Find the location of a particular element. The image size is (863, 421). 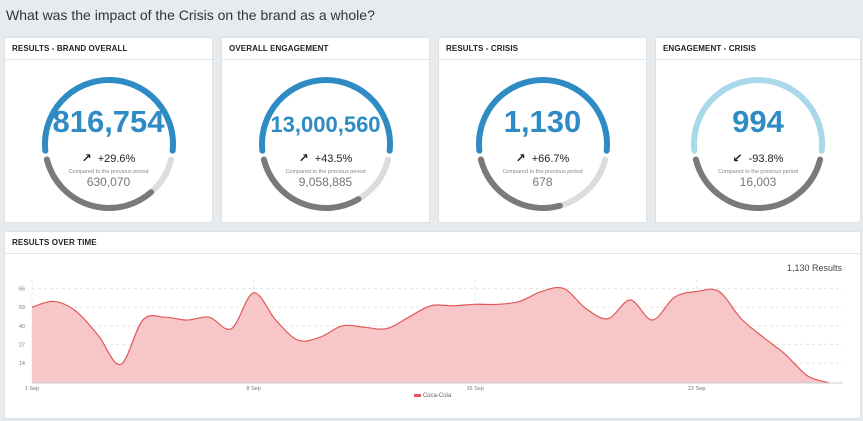

kpi-card-header: OVERALL ENGAGEMENT is located at coordinates (325, 49).